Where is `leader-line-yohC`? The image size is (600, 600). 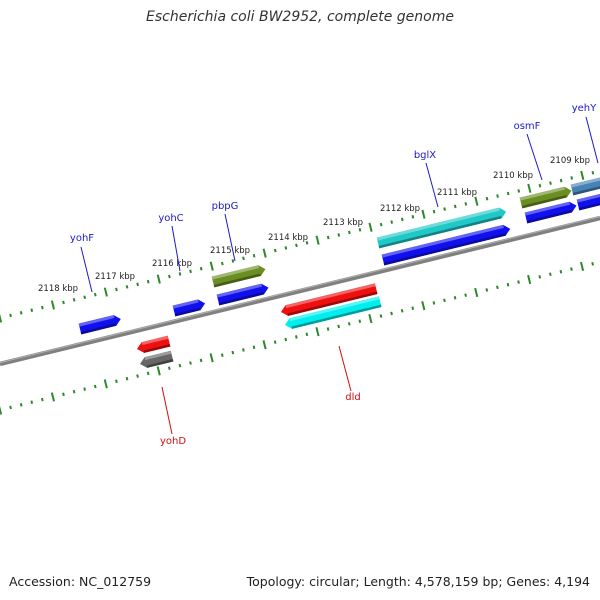 leader-line-yohC is located at coordinates (176, 248).